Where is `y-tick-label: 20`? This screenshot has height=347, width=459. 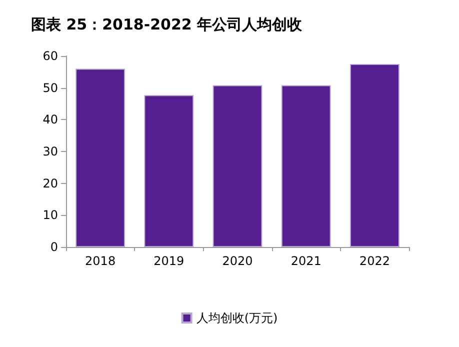 y-tick-label: 20 is located at coordinates (50, 183).